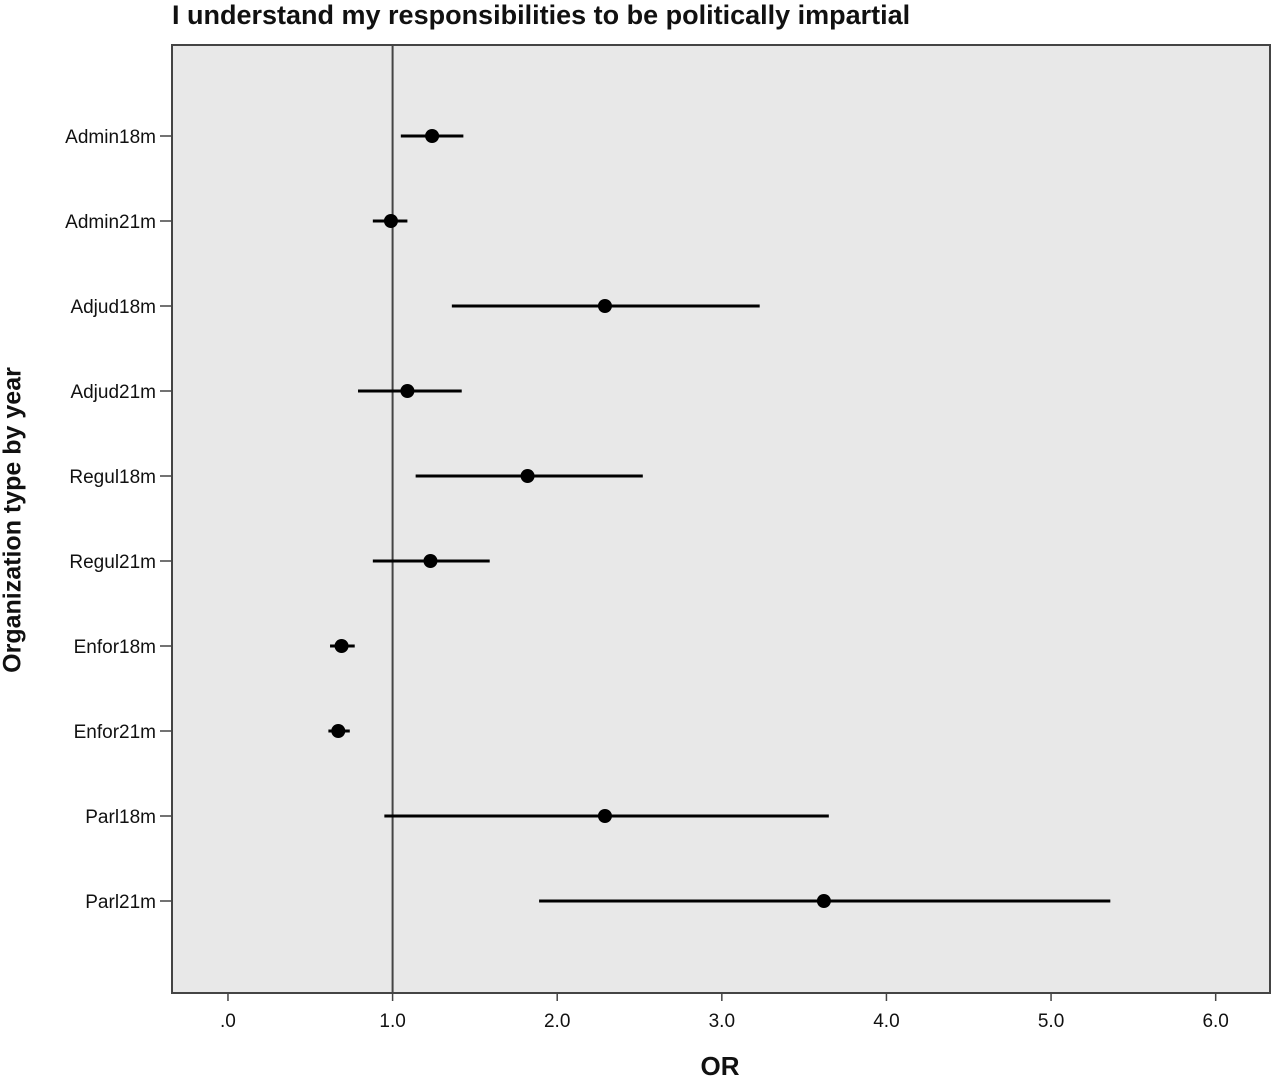  What do you see at coordinates (120, 817) in the screenshot?
I see `y-tick-label: Parl18m` at bounding box center [120, 817].